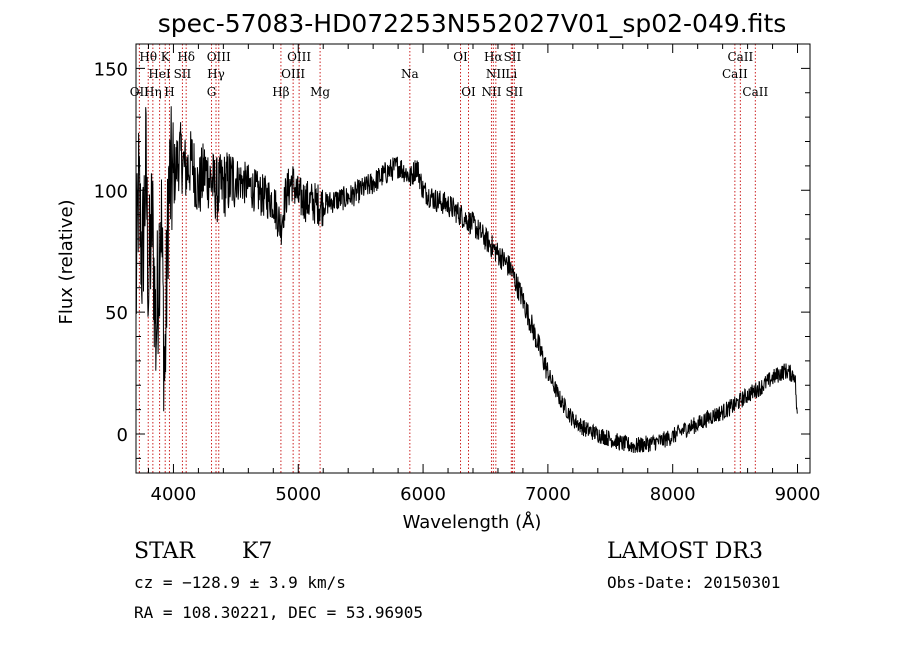 Image resolution: width=900 pixels, height=649 pixels. I want to click on emission-line-label: H, so click(169, 92).